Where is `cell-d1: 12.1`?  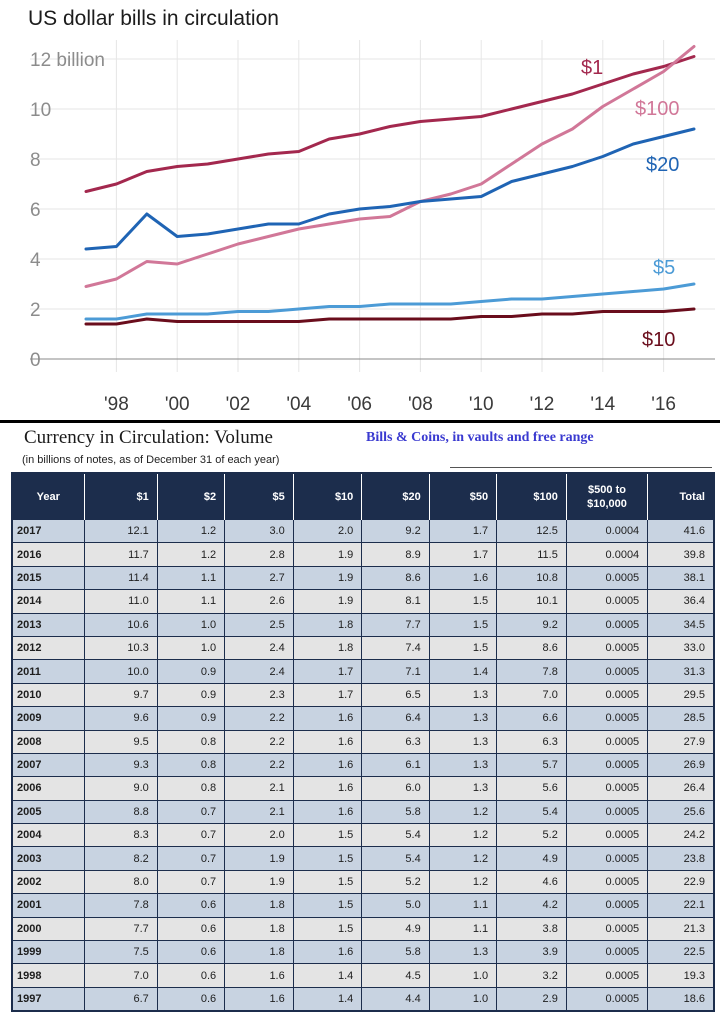
cell-d1: 12.1 is located at coordinates (121, 532).